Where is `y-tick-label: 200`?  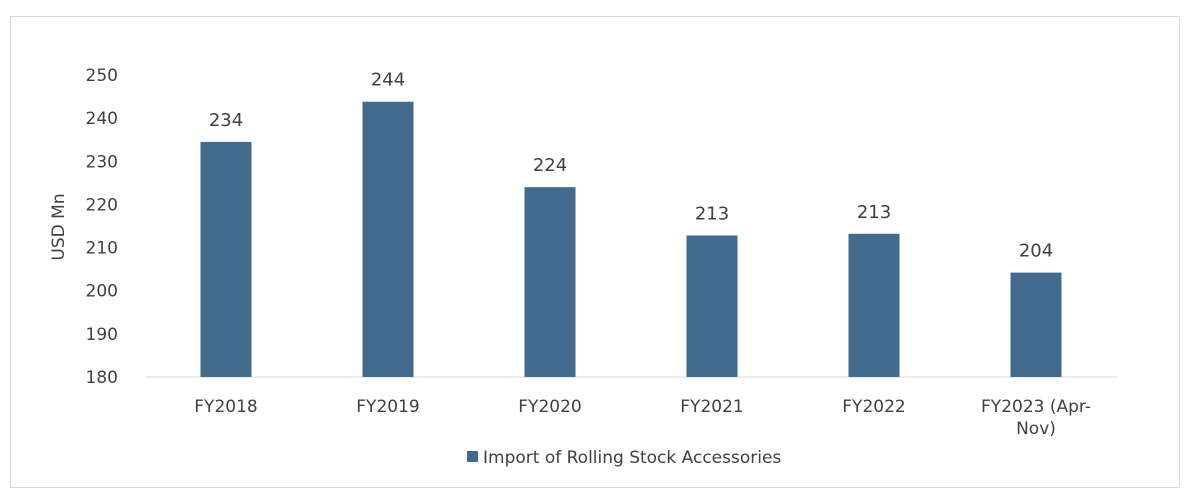
y-tick-label: 200 is located at coordinates (102, 292).